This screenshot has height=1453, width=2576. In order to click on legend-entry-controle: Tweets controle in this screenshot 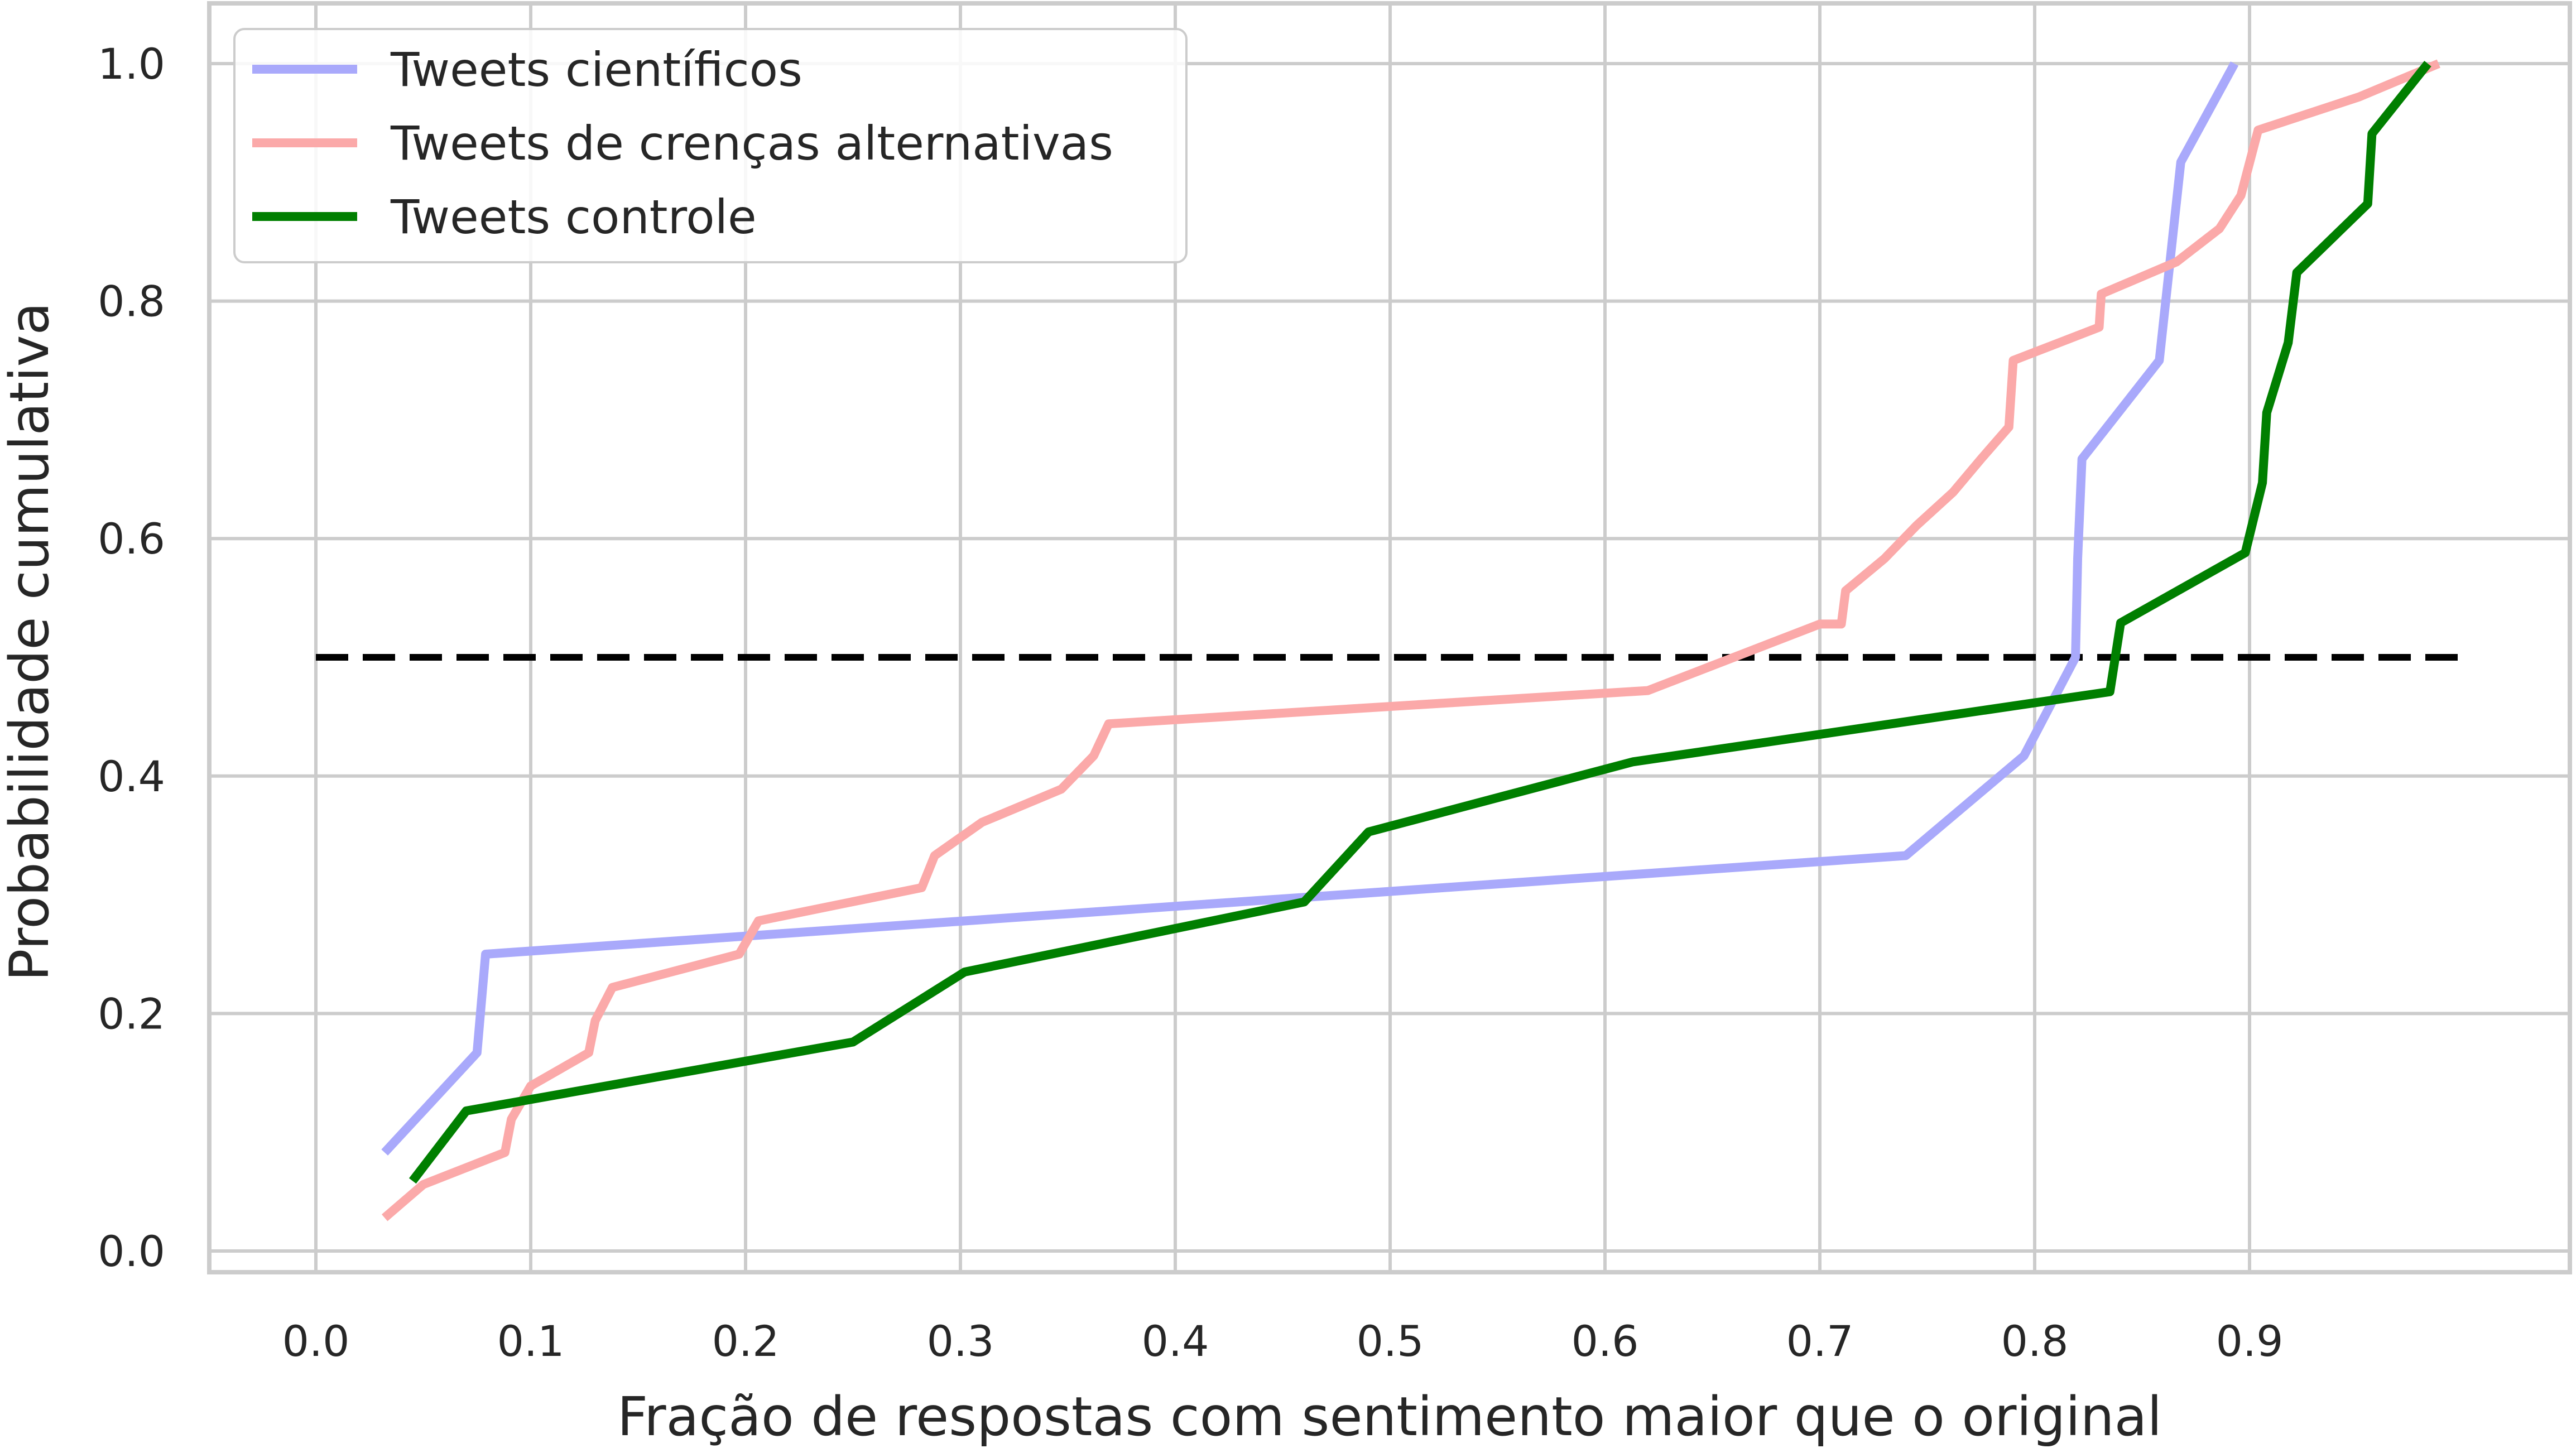, I will do `click(573, 217)`.